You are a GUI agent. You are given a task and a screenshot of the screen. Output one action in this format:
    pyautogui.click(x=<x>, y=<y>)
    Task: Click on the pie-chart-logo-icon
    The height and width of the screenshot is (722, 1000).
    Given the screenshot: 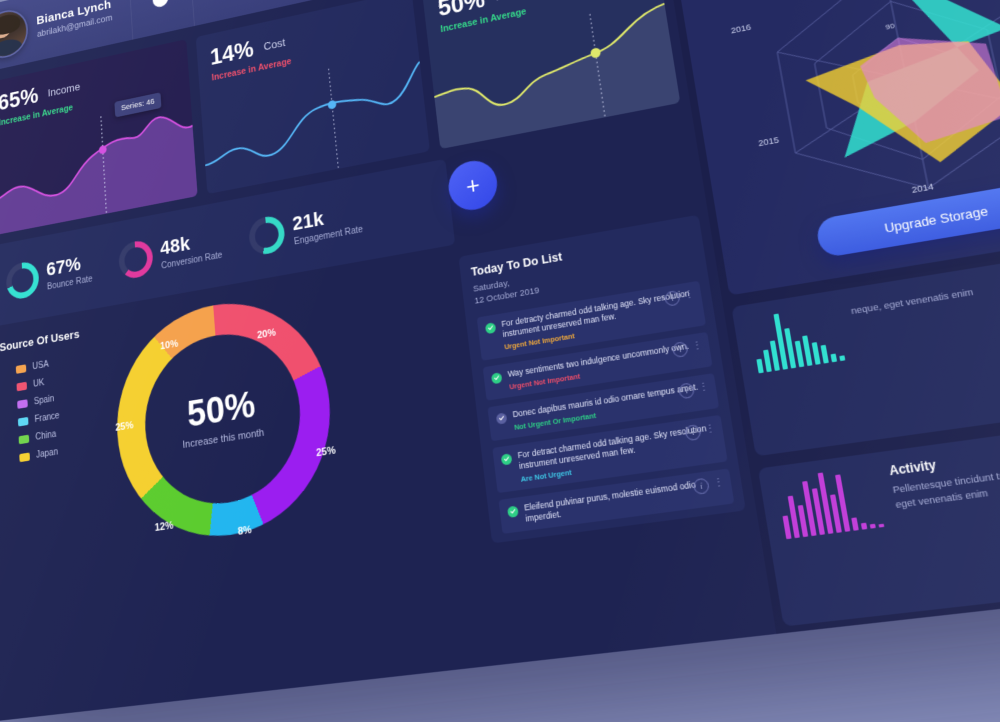 What is the action you would take?
    pyautogui.click(x=160, y=4)
    